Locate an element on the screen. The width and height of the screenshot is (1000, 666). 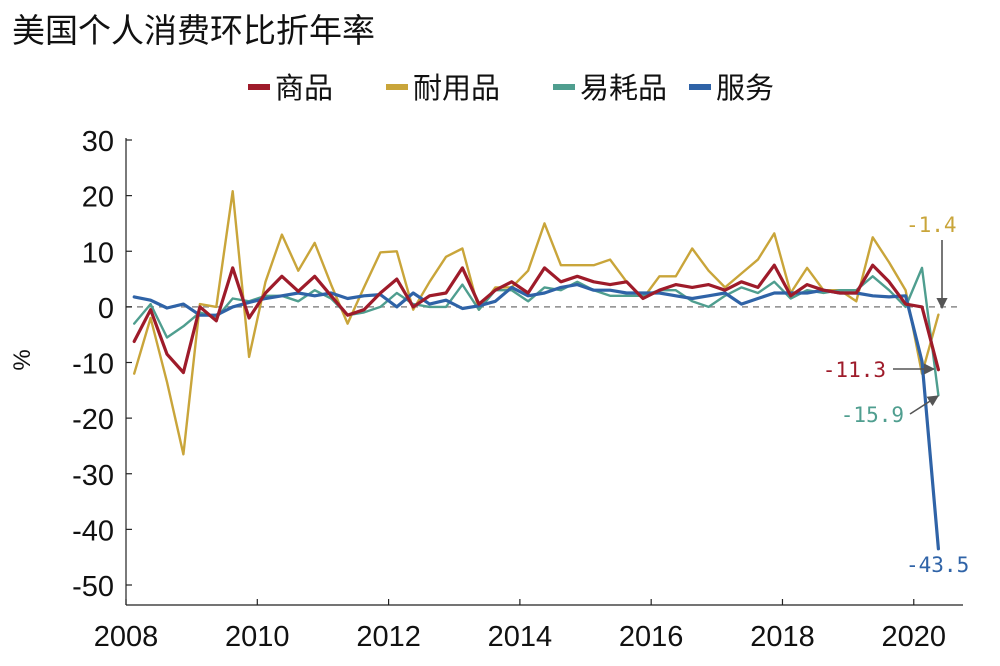
y-tick-label: -30 is located at coordinates (93, 476).